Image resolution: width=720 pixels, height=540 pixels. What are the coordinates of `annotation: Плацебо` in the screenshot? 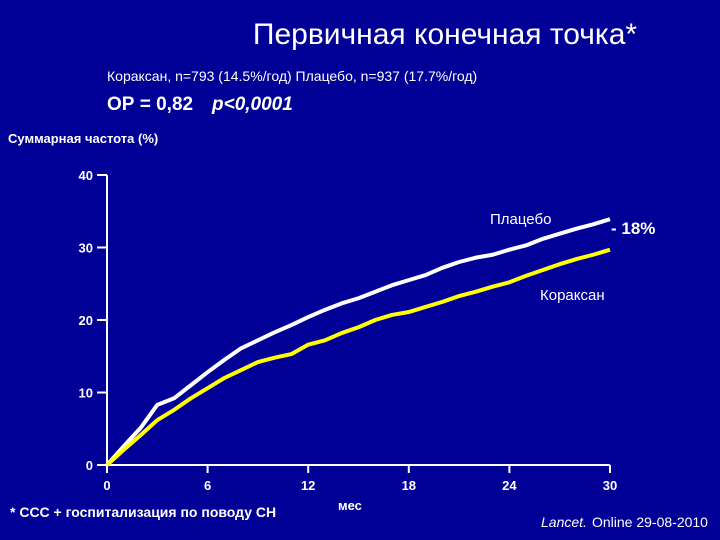 It's located at (520, 219).